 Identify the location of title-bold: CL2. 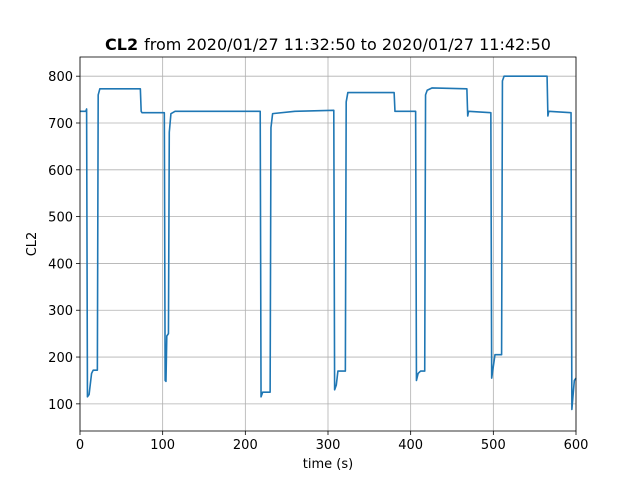
(121, 44).